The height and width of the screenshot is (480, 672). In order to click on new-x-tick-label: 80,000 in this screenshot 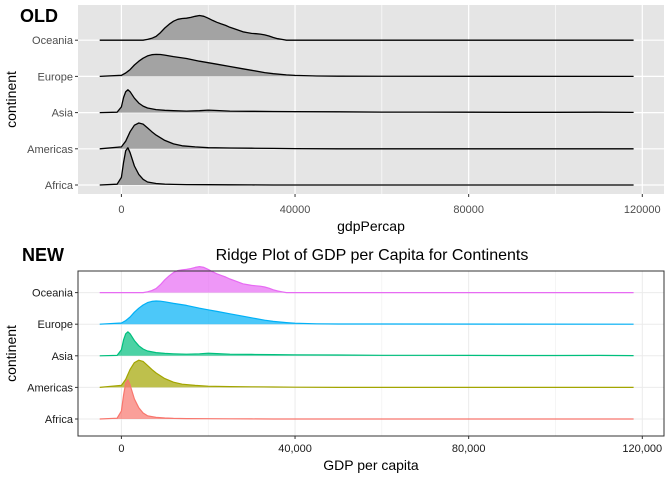, I will do `click(469, 449)`.